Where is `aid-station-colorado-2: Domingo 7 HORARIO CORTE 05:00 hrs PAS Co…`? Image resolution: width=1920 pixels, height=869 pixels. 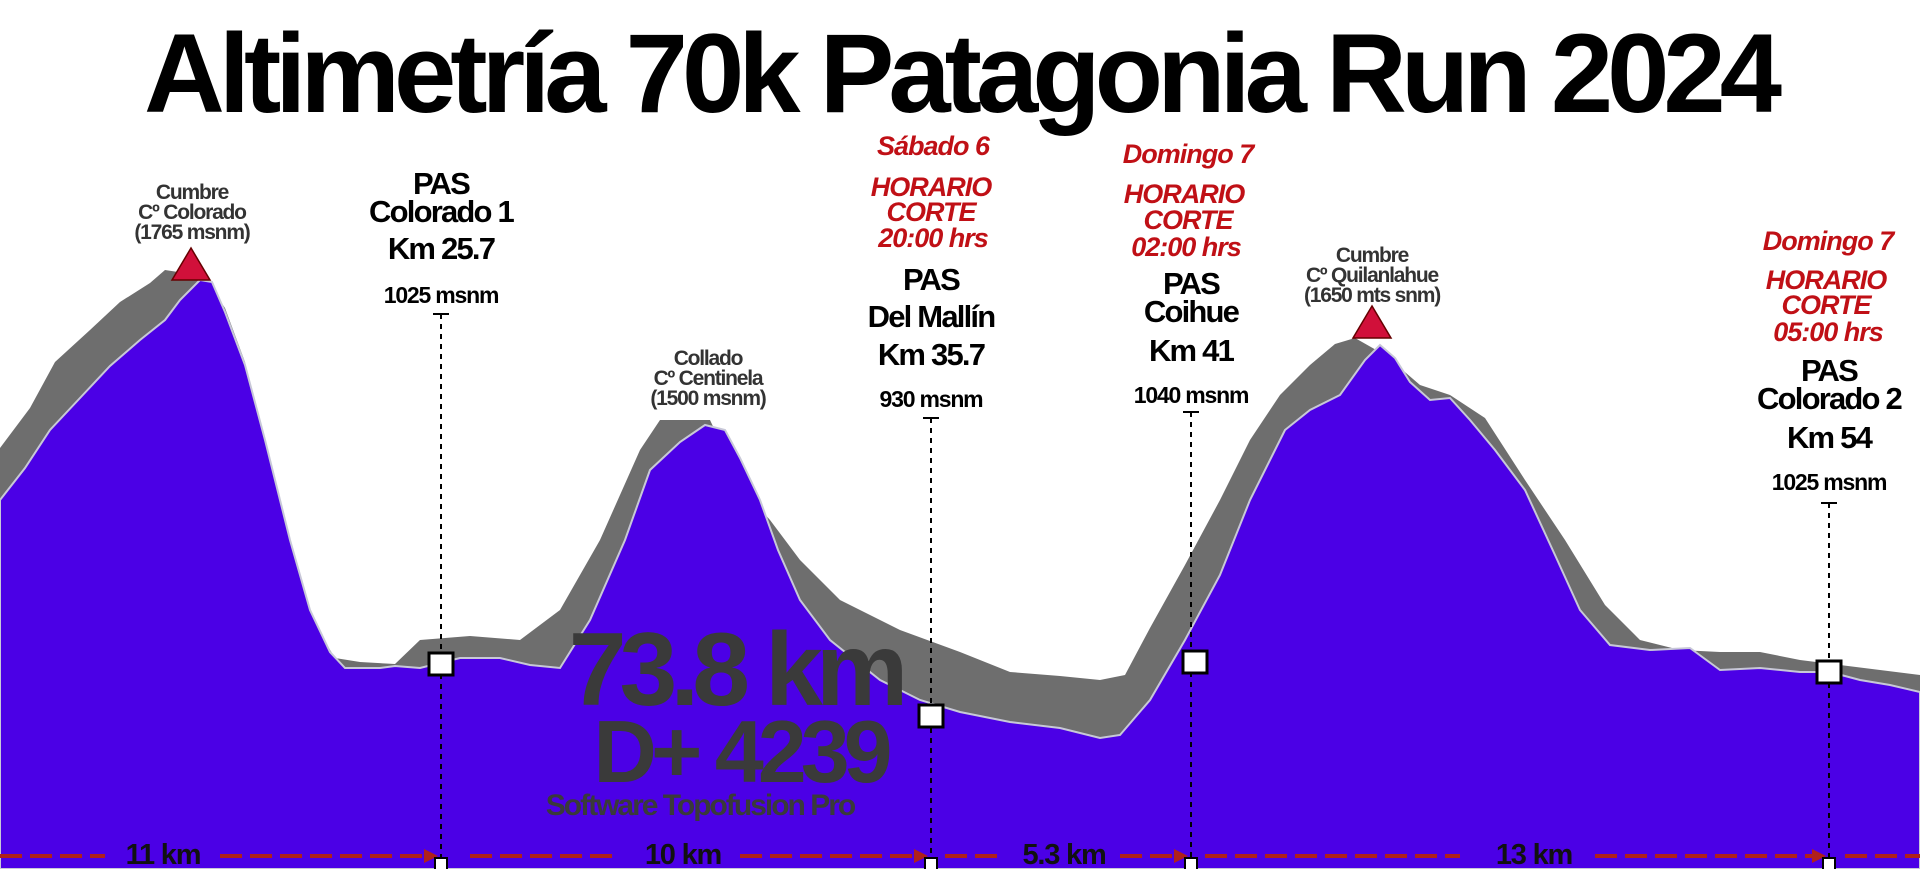
aid-station-colorado-2: Domingo 7 HORARIO CORTE 05:00 hrs PAS Co… is located at coordinates (1830, 547).